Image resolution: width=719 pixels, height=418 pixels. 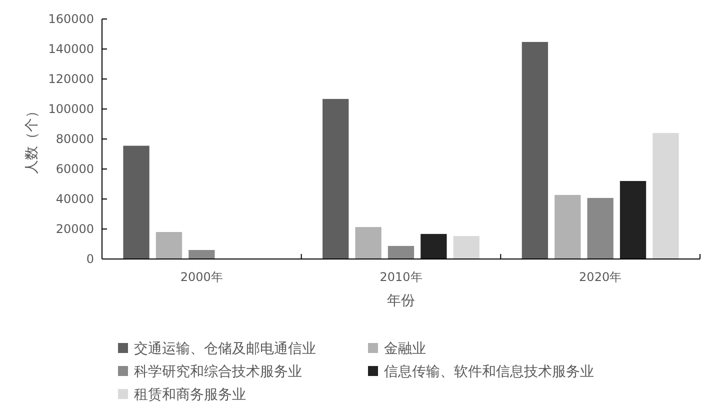 What do you see at coordinates (75, 169) in the screenshot?
I see `y-tick-label: 60000` at bounding box center [75, 169].